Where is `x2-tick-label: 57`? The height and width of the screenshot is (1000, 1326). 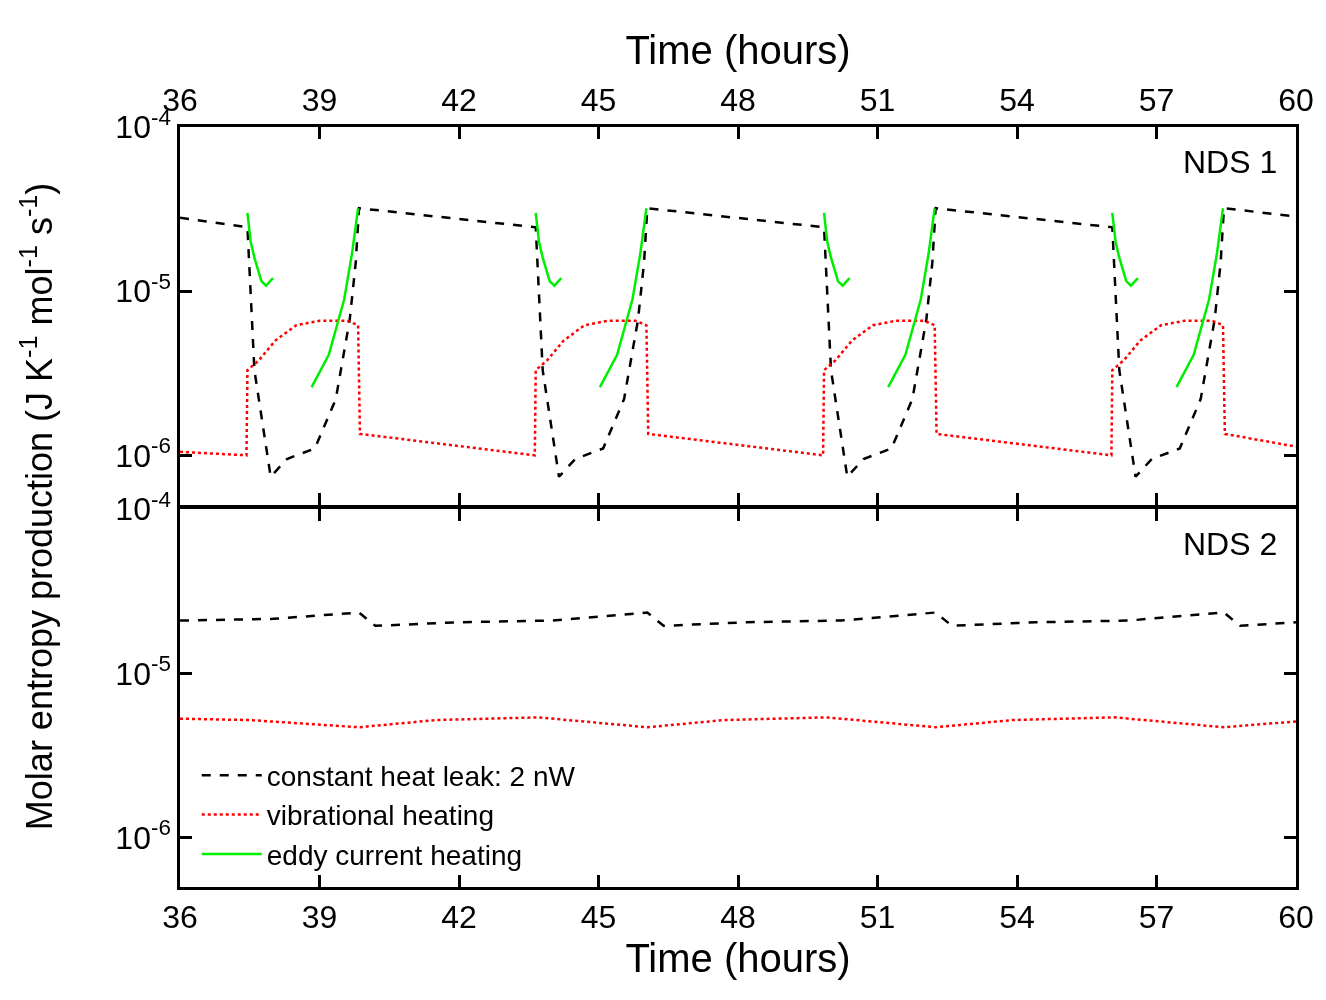
x2-tick-label: 57 is located at coordinates (1156, 100).